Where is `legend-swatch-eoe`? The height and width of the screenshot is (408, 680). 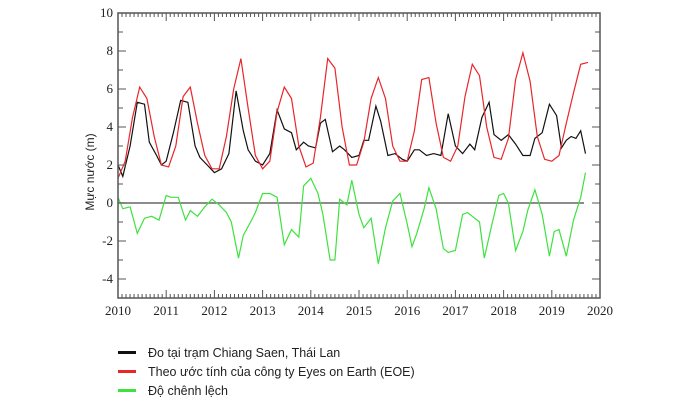
legend-swatch-eoe is located at coordinates (127, 371).